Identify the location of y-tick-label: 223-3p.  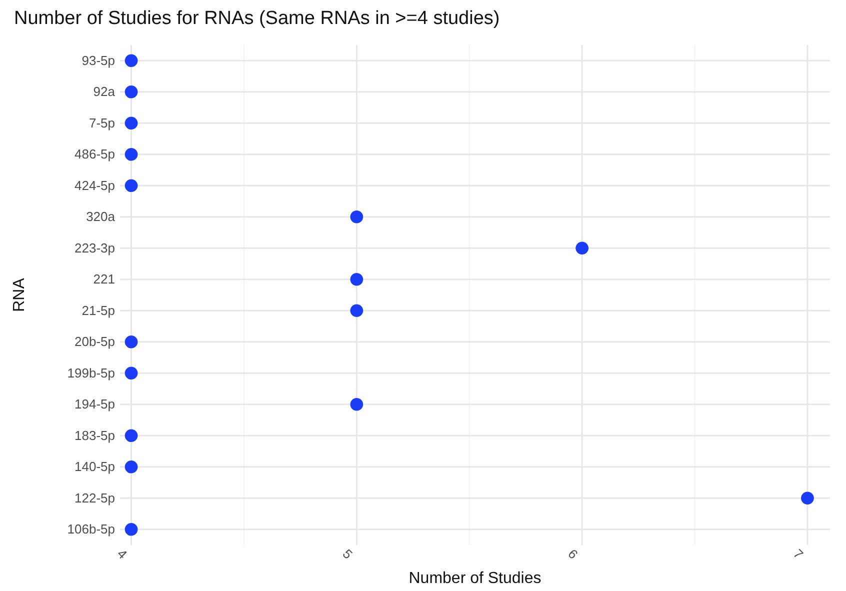
(94, 248).